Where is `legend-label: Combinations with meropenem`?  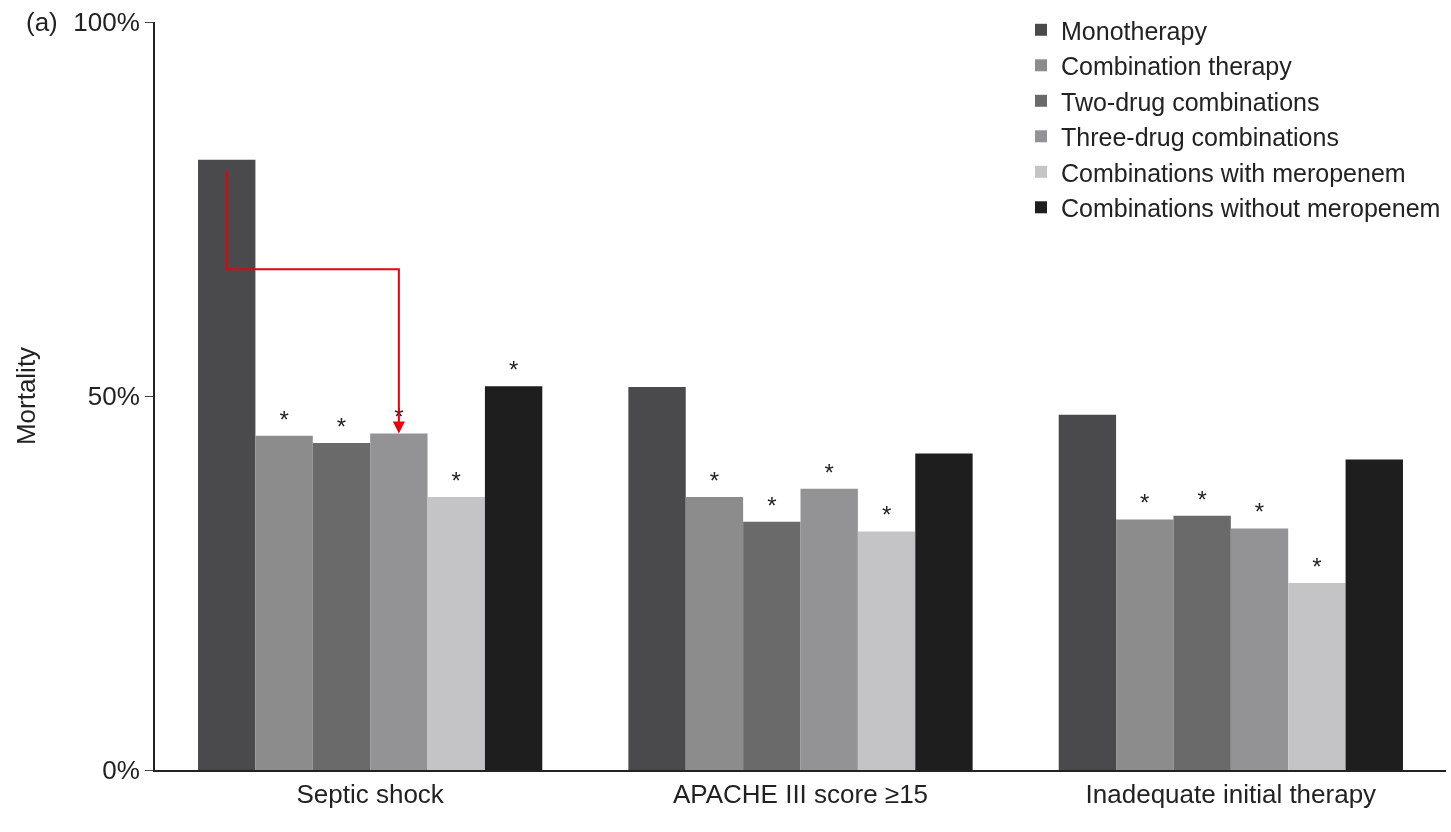 legend-label: Combinations with meropenem is located at coordinates (1233, 172).